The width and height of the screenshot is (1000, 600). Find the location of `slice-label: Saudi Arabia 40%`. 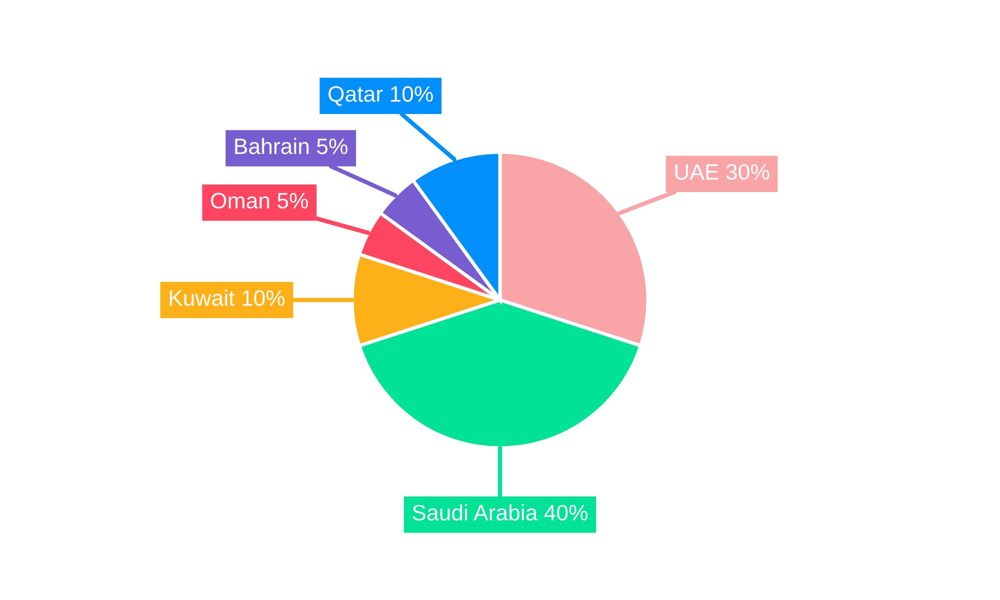

slice-label: Saudi Arabia 40% is located at coordinates (500, 512).